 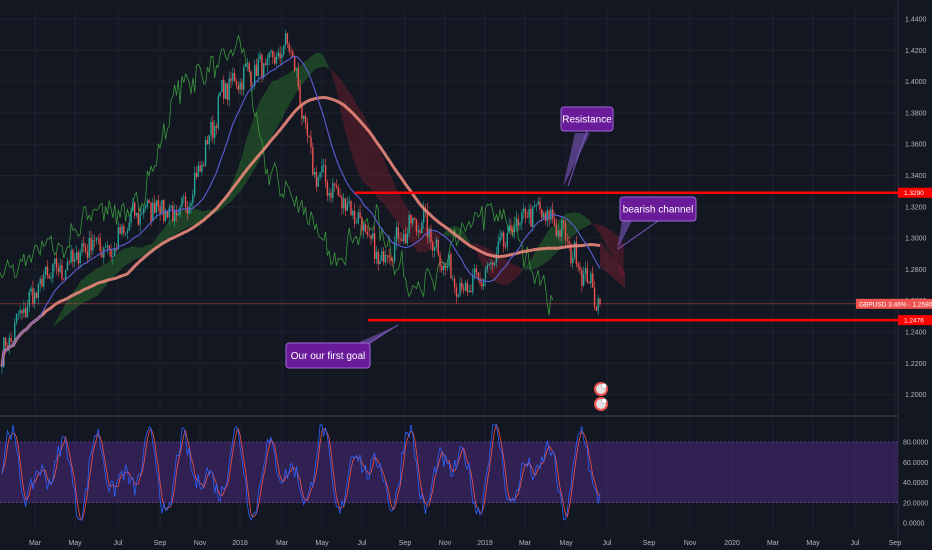 What do you see at coordinates (624, 235) in the screenshot?
I see `bearish-channel-callout-tail` at bounding box center [624, 235].